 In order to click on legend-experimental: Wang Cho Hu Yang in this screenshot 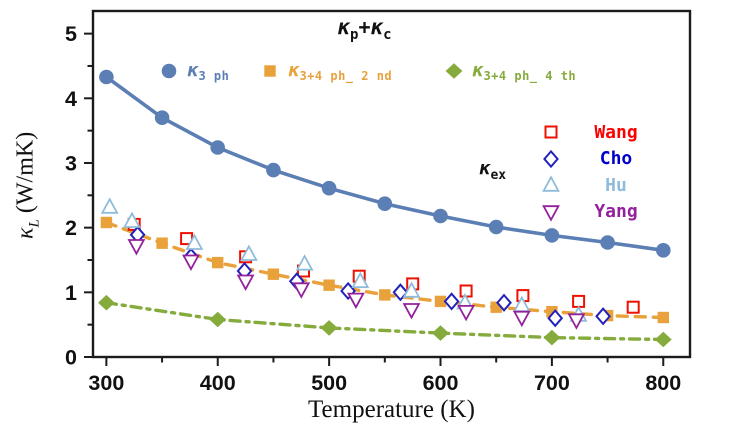, I will do `click(600, 172)`.